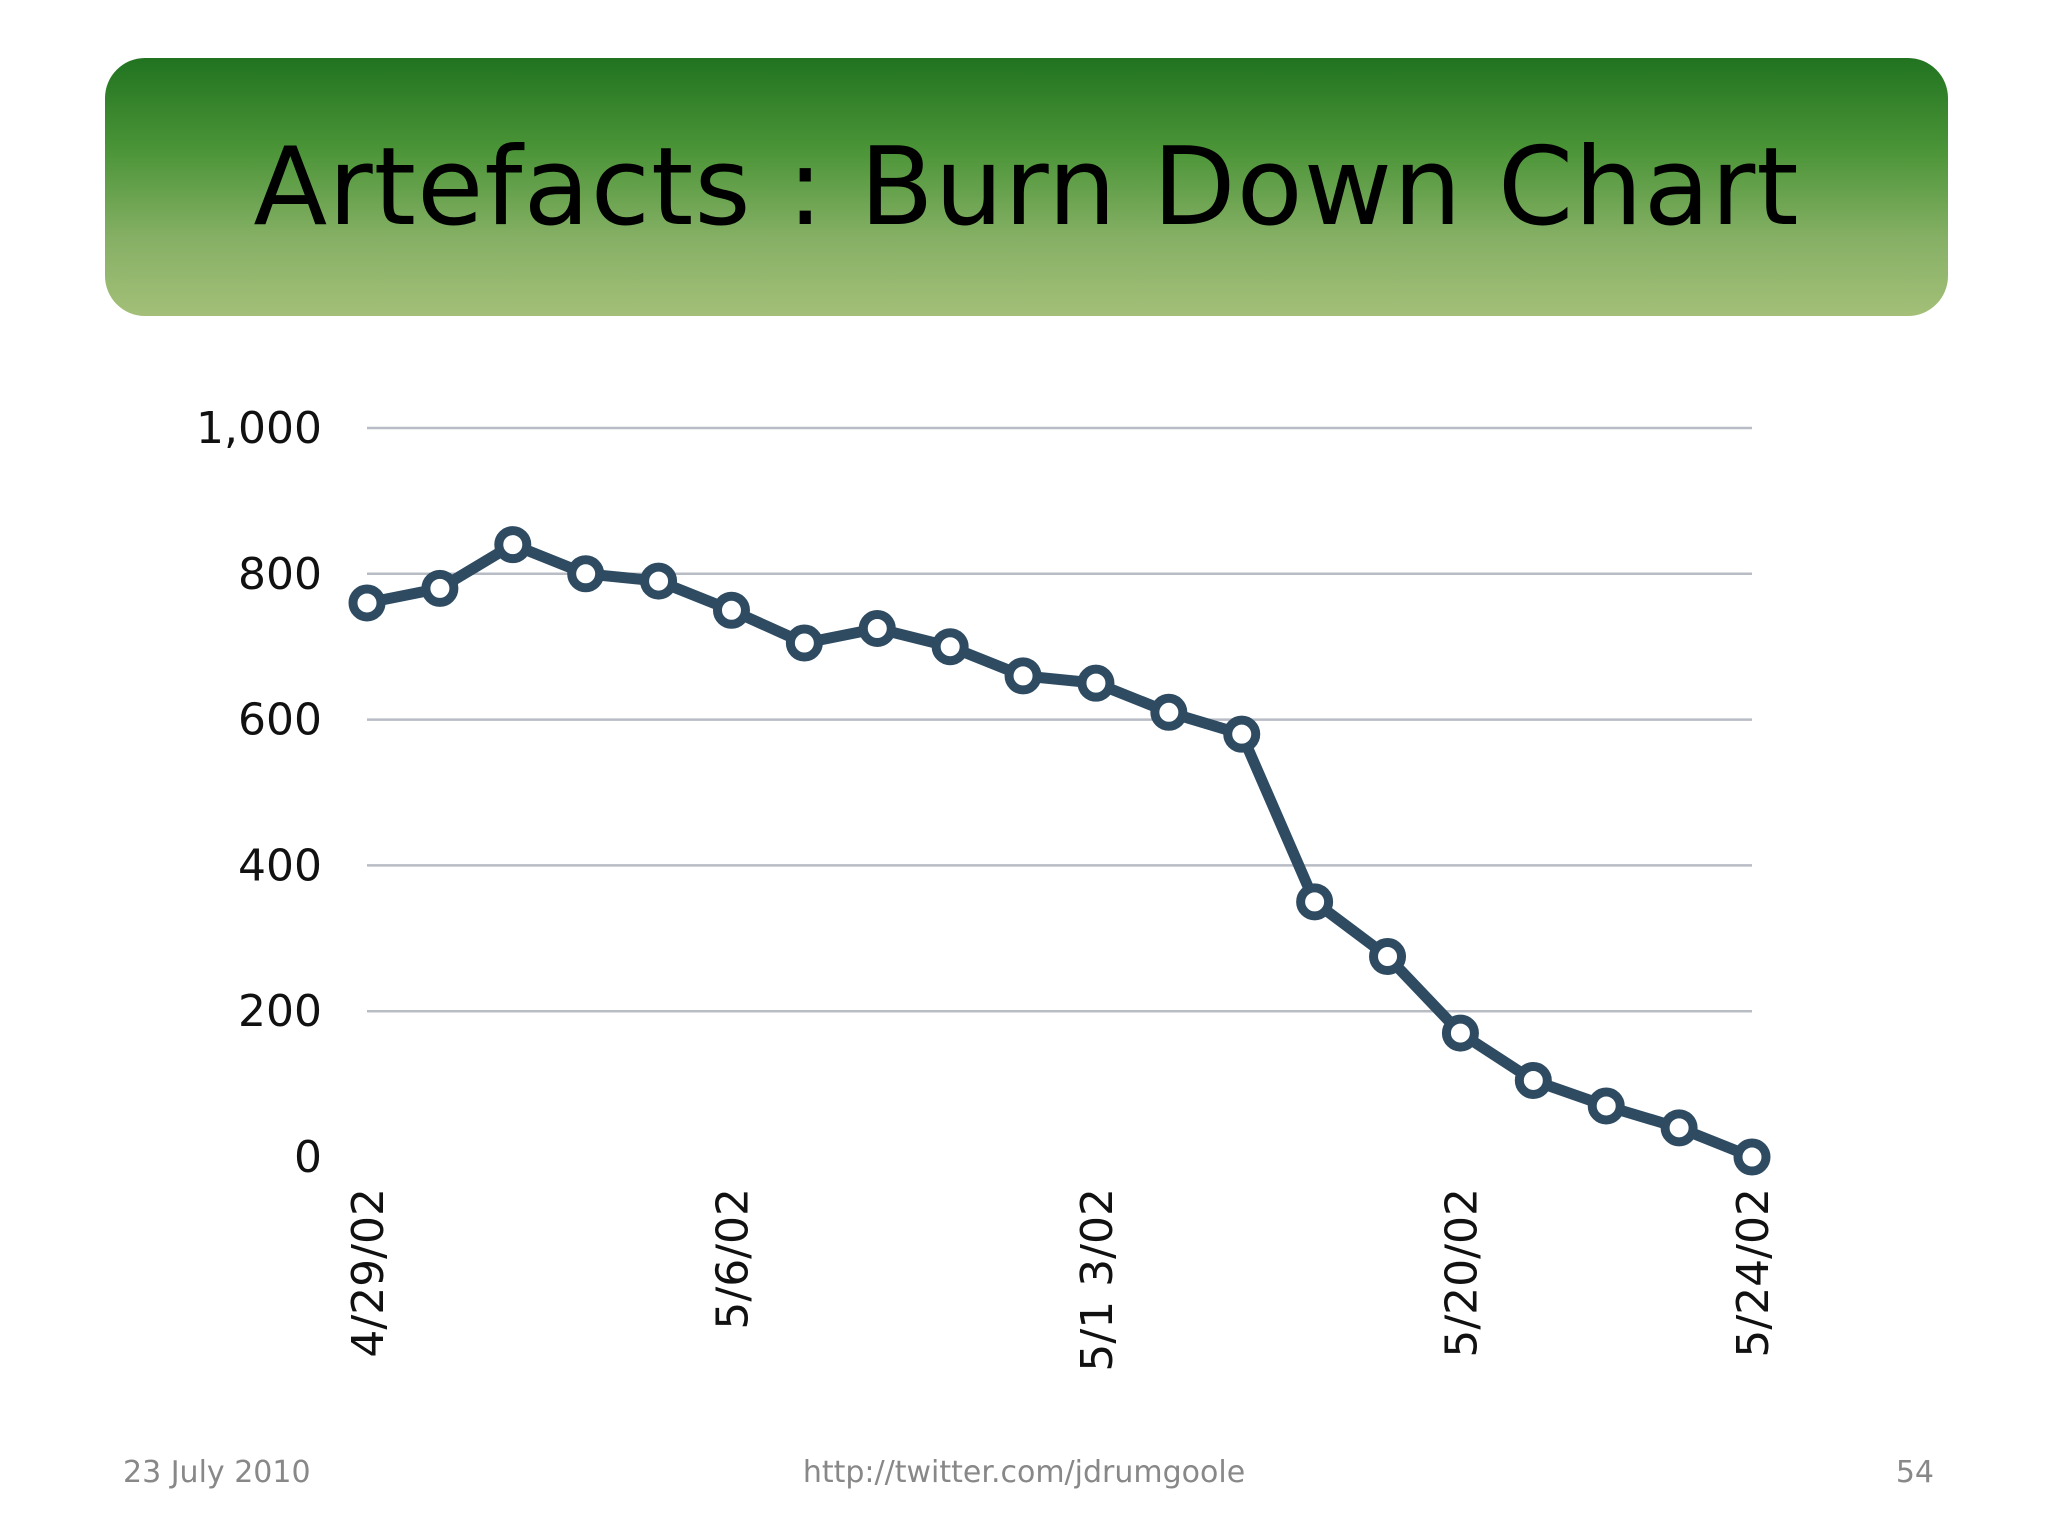  I want to click on y-tick-label-800: 800, so click(280, 574).